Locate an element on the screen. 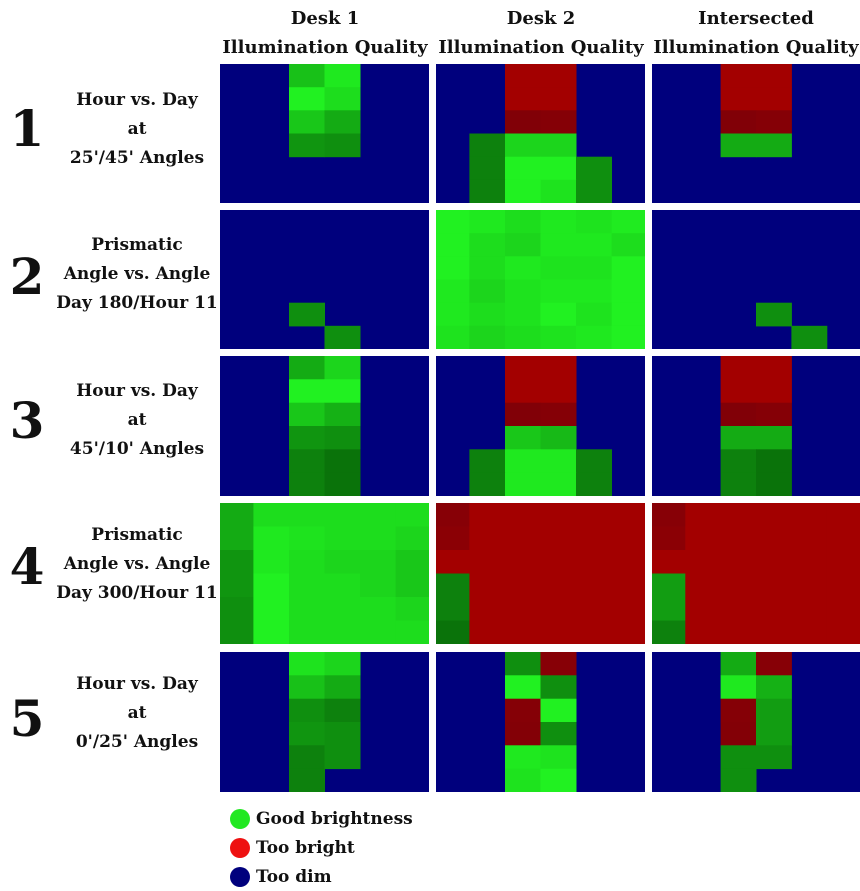  row-label-line: at is located at coordinates (137, 129).